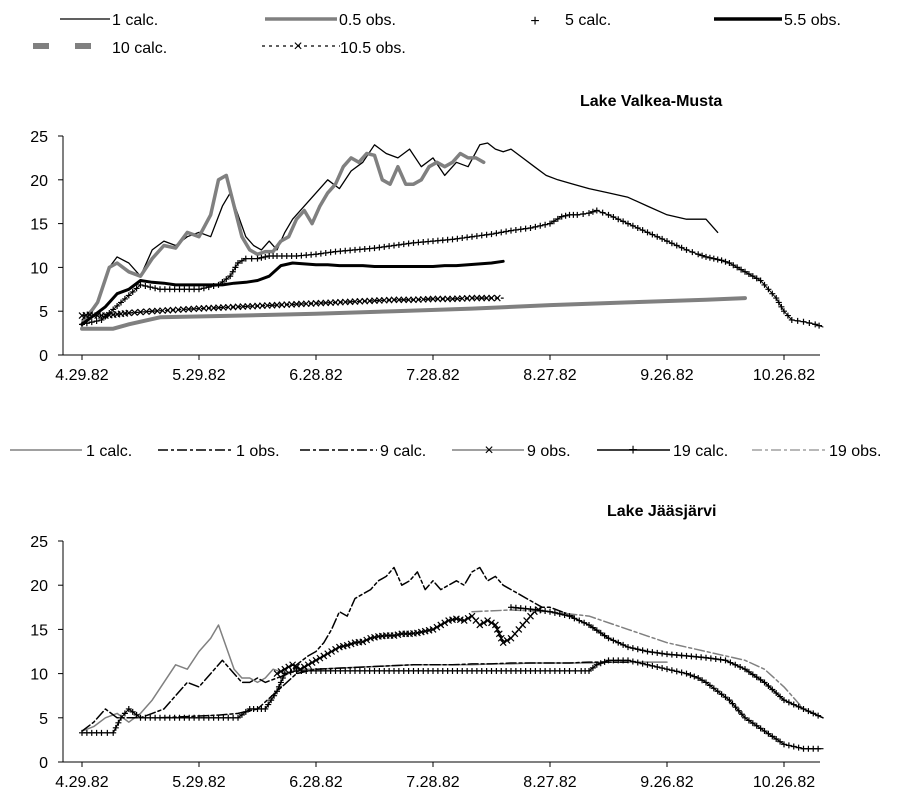 The width and height of the screenshot is (903, 802). I want to click on chart1-title: Lake Valkea-Musta, so click(651, 101).